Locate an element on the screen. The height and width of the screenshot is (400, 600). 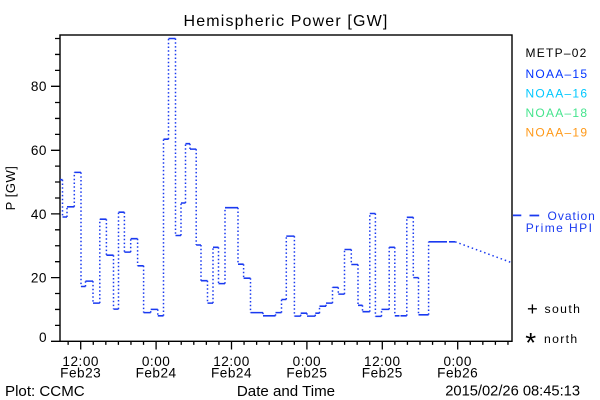
svg-text: Hemispheric Power [GW] is located at coordinates (286, 21).